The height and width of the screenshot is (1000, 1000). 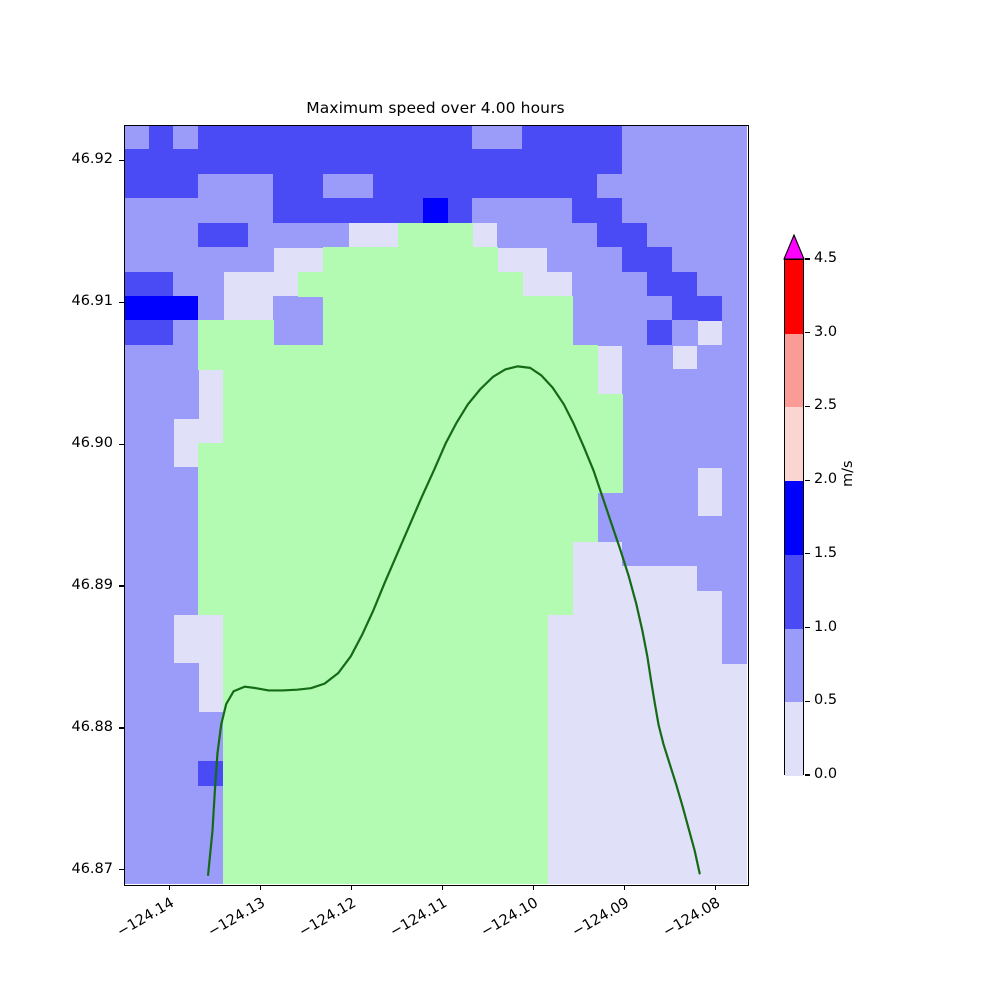 What do you see at coordinates (121, 586) in the screenshot?
I see `y-tick-mark` at bounding box center [121, 586].